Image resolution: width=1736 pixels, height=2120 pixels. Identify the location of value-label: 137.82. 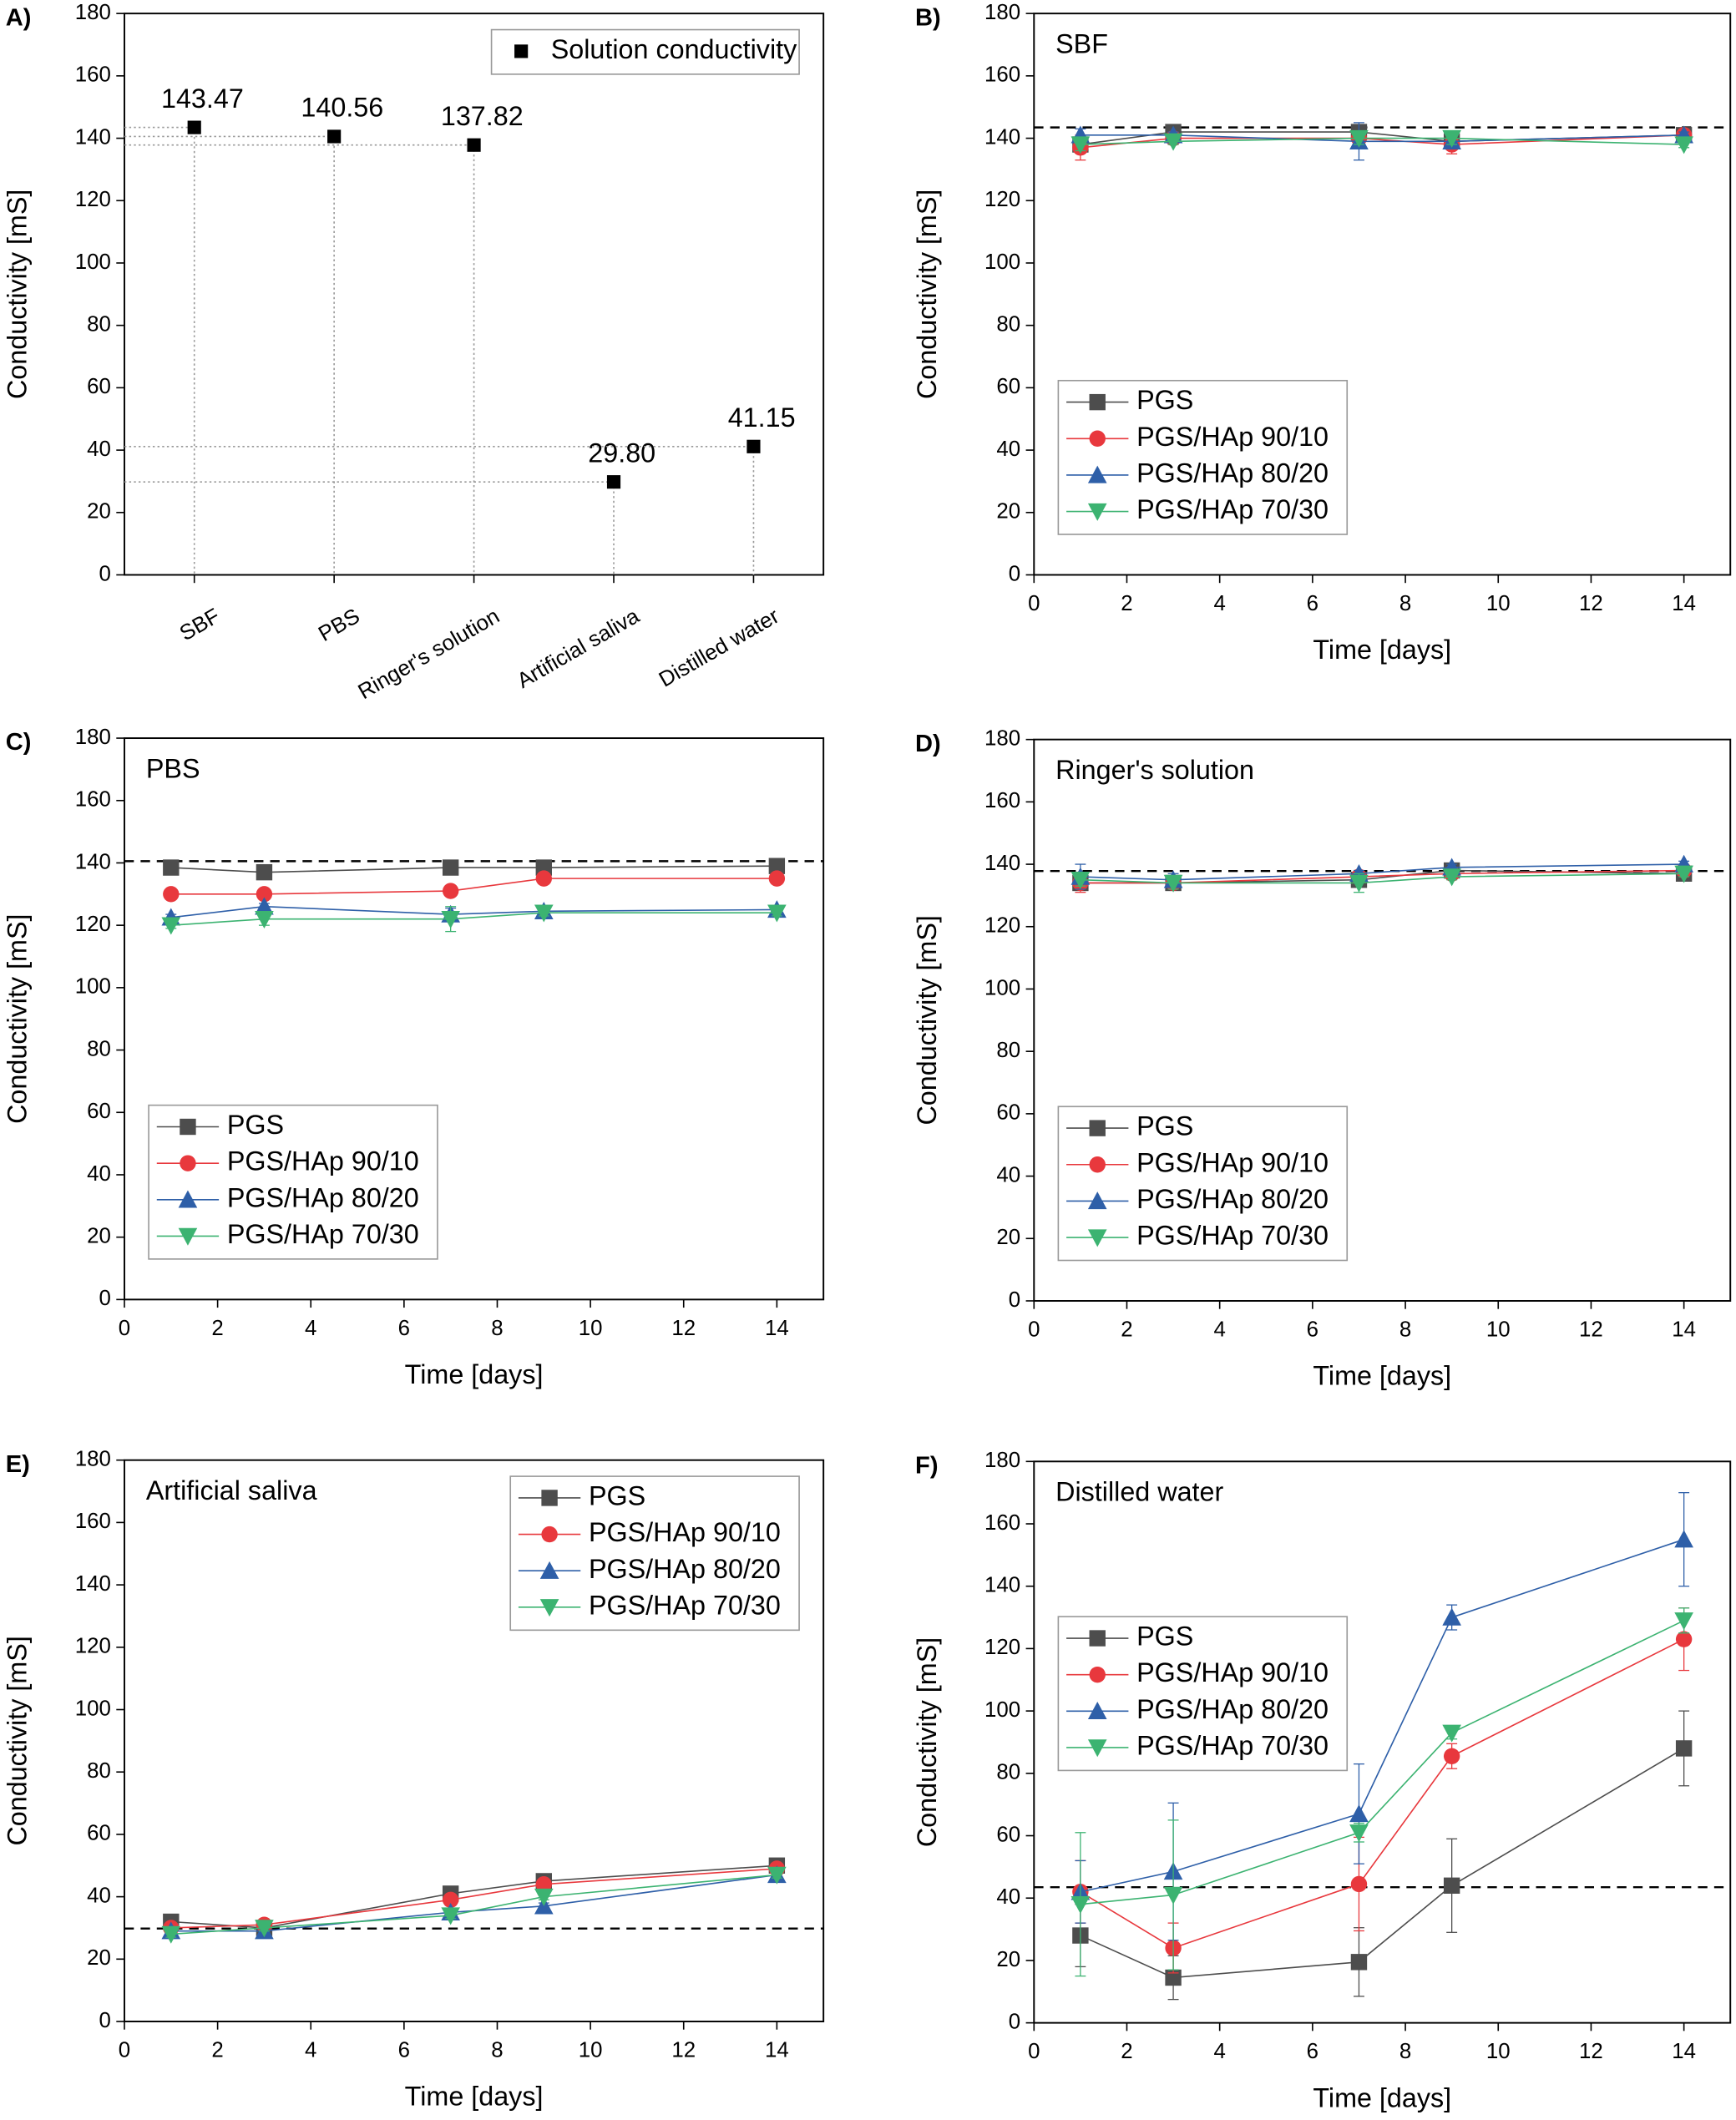
(482, 116).